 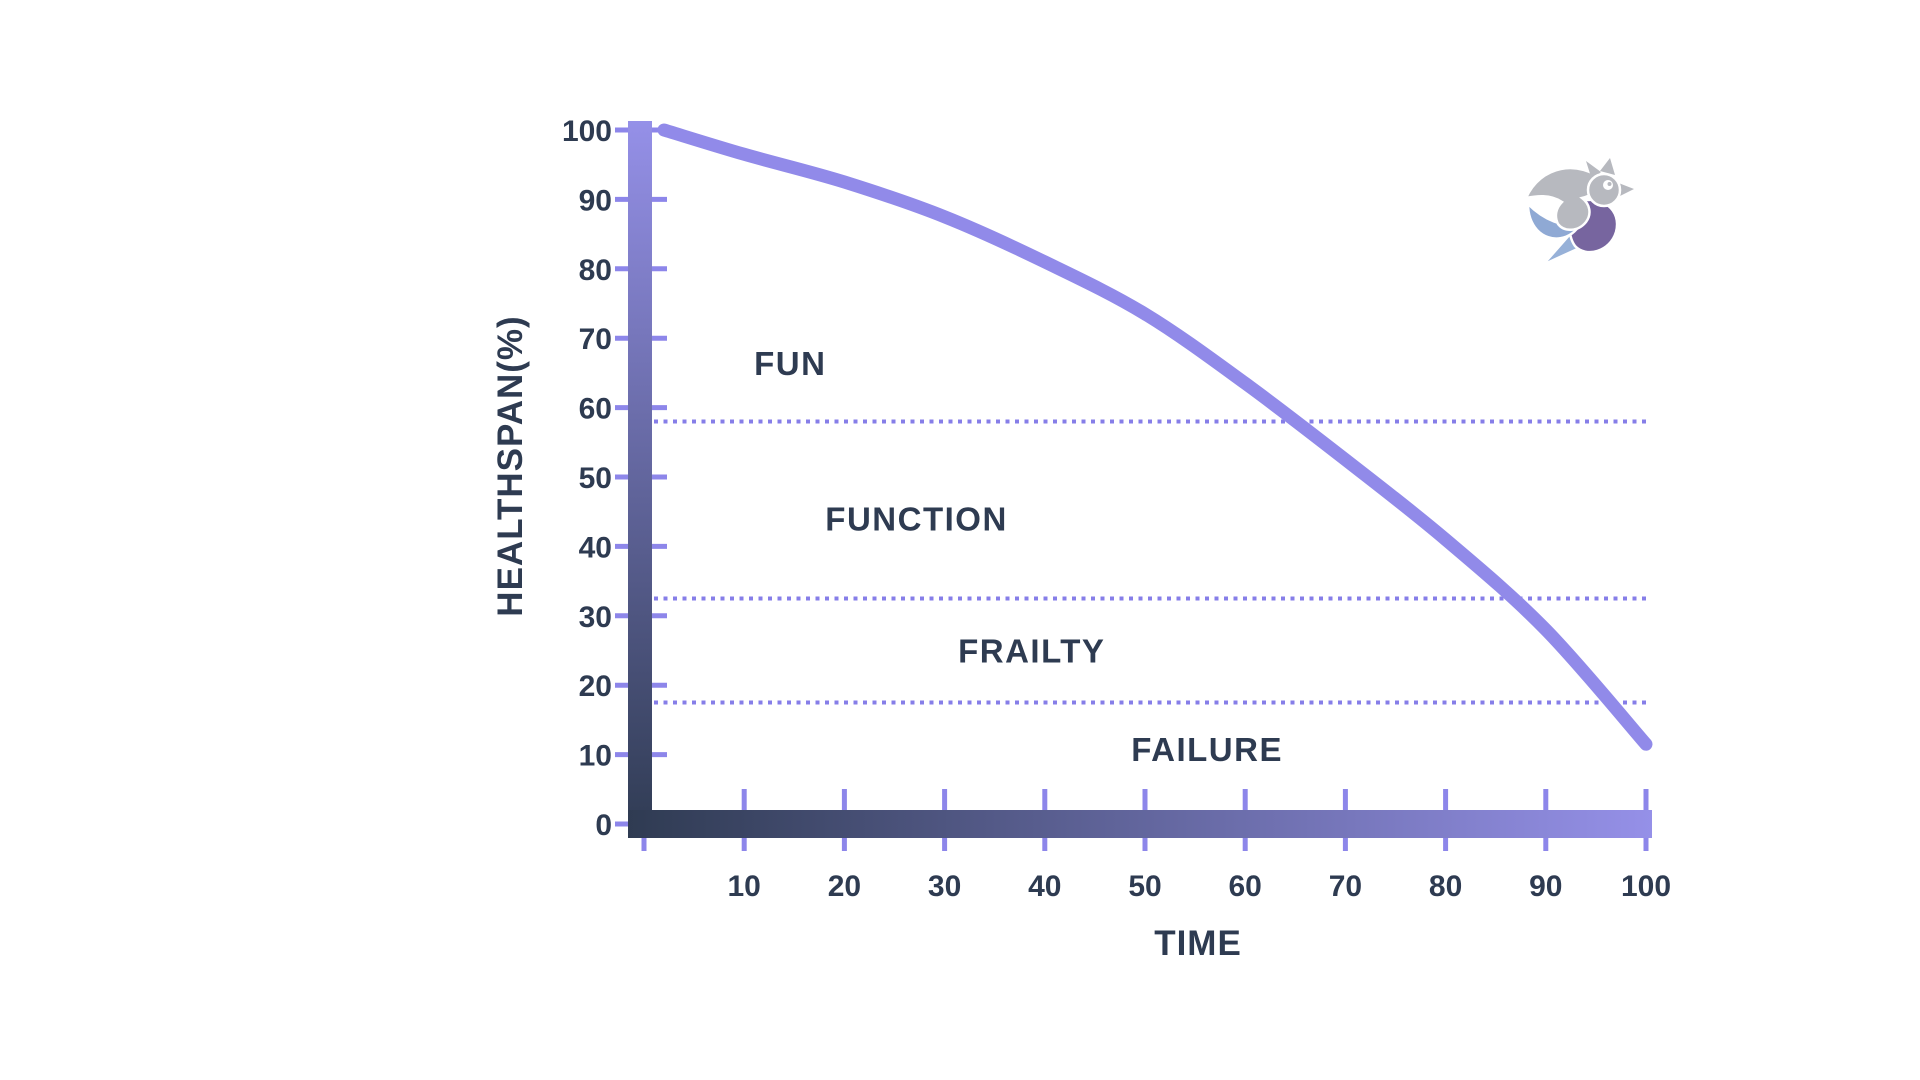 What do you see at coordinates (1031, 651) in the screenshot?
I see `zone-label: FRAILTY` at bounding box center [1031, 651].